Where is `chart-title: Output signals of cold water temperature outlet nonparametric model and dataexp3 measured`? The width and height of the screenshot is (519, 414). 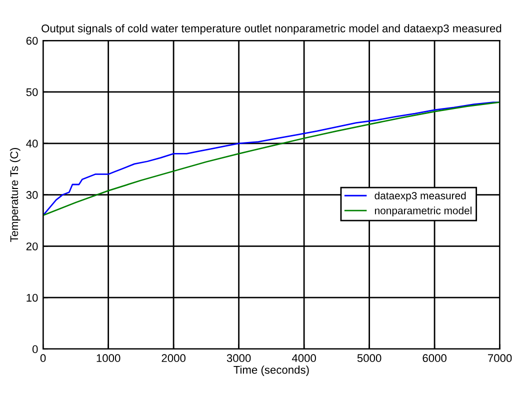
chart-title: Output signals of cold water temperature outlet nonparametric model and dataexp3 measured is located at coordinates (272, 29).